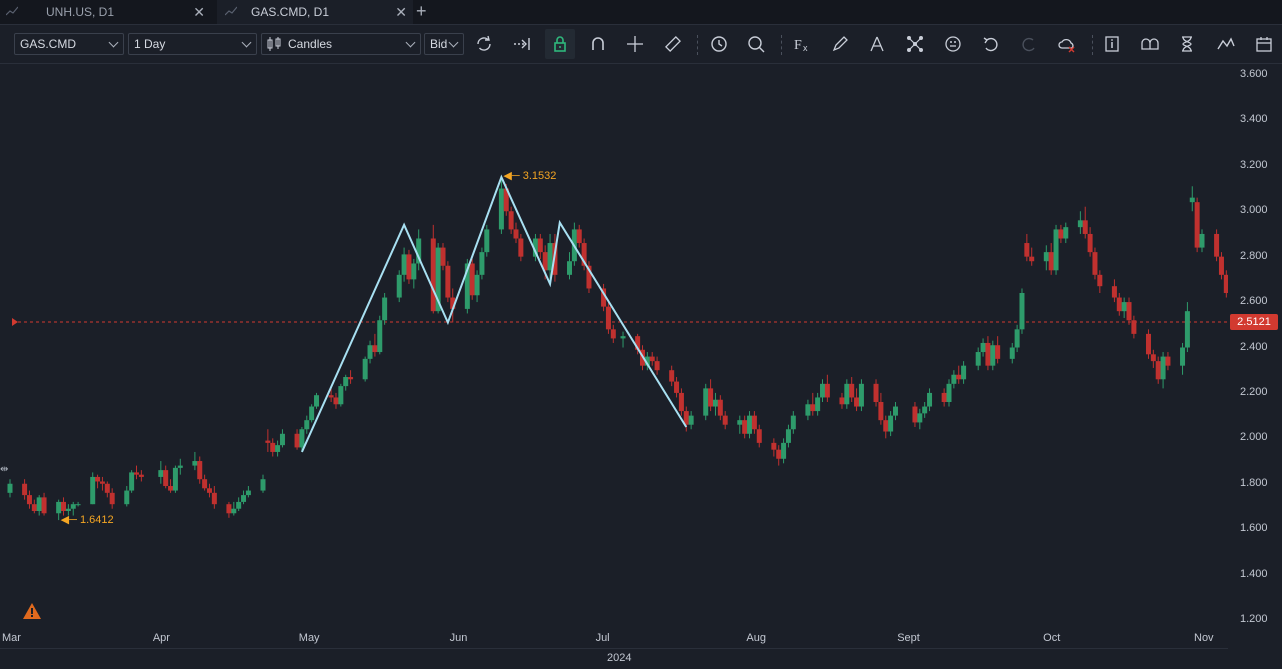  Describe the element at coordinates (798, 45) in the screenshot. I see `svg-text: F` at that location.